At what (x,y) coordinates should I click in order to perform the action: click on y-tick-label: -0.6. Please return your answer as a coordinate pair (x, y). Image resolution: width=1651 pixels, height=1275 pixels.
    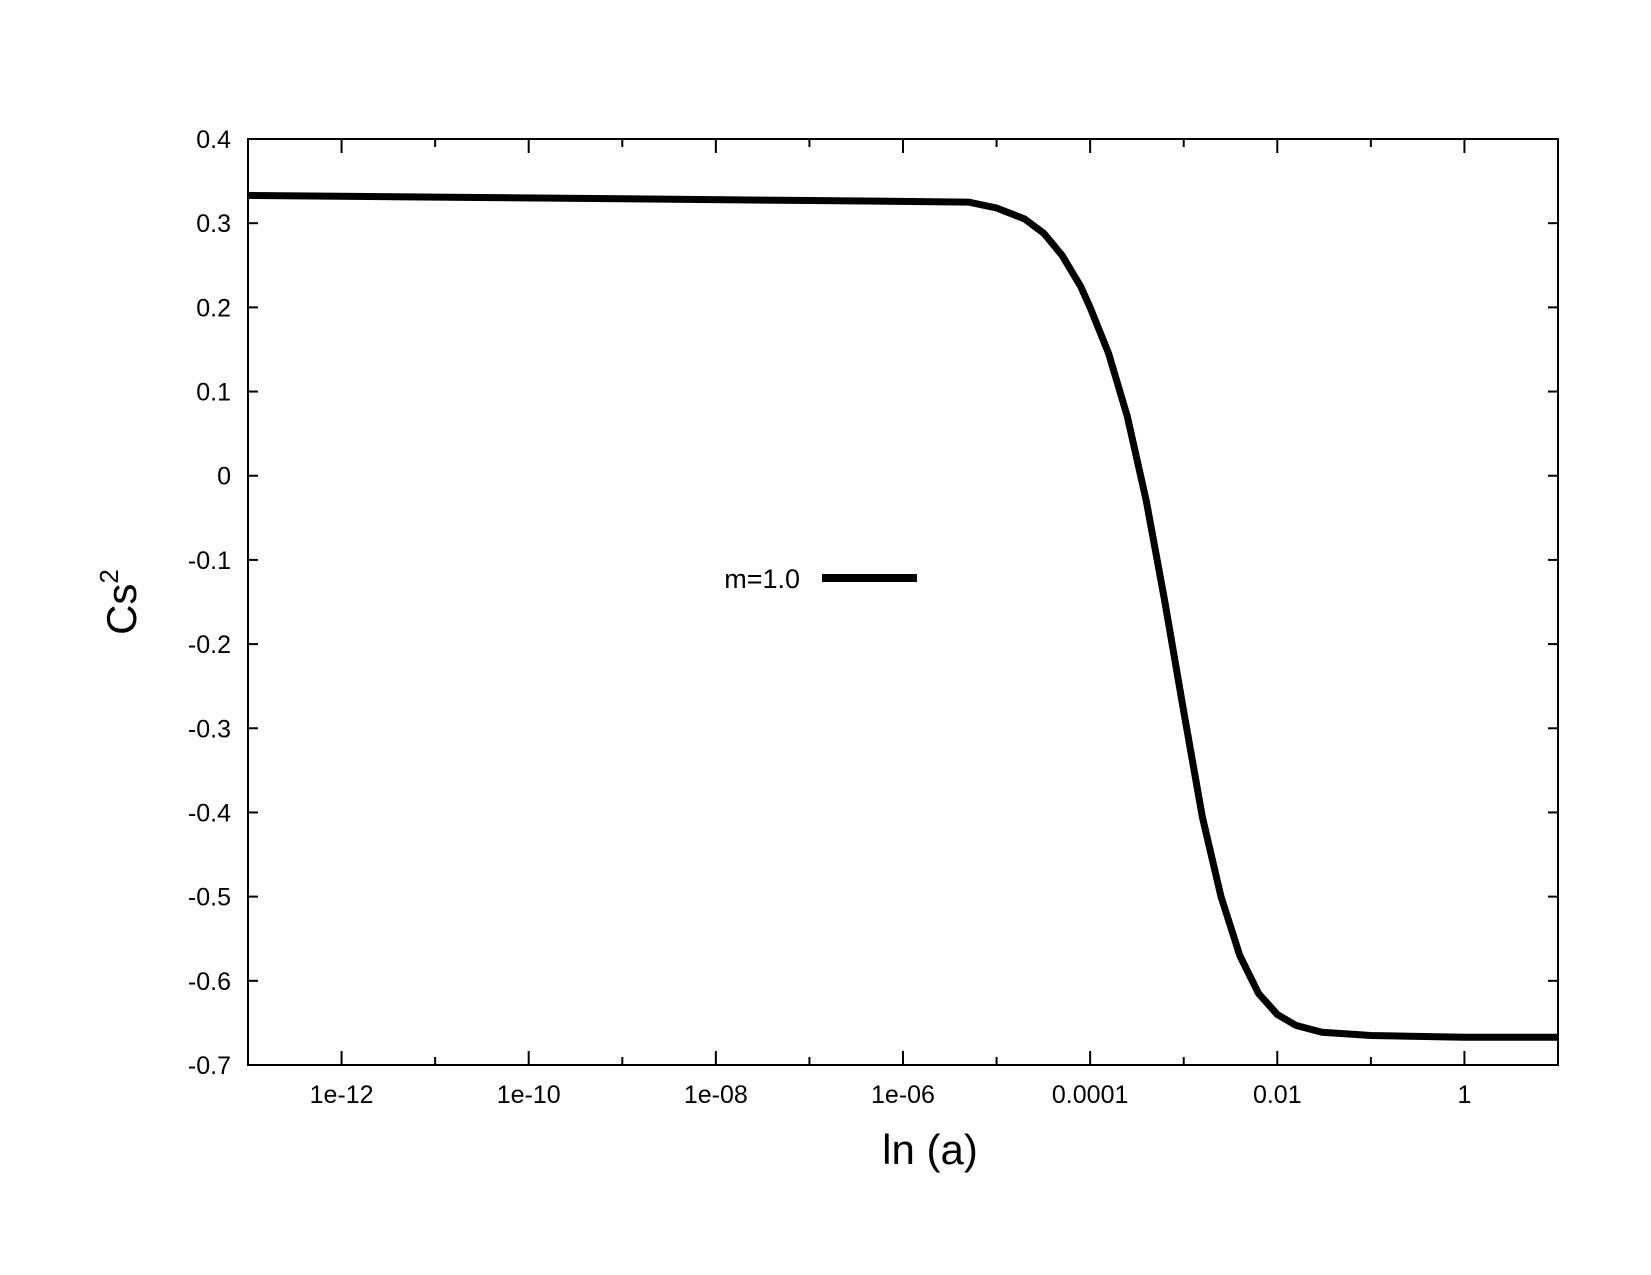
    Looking at the image, I should click on (209, 982).